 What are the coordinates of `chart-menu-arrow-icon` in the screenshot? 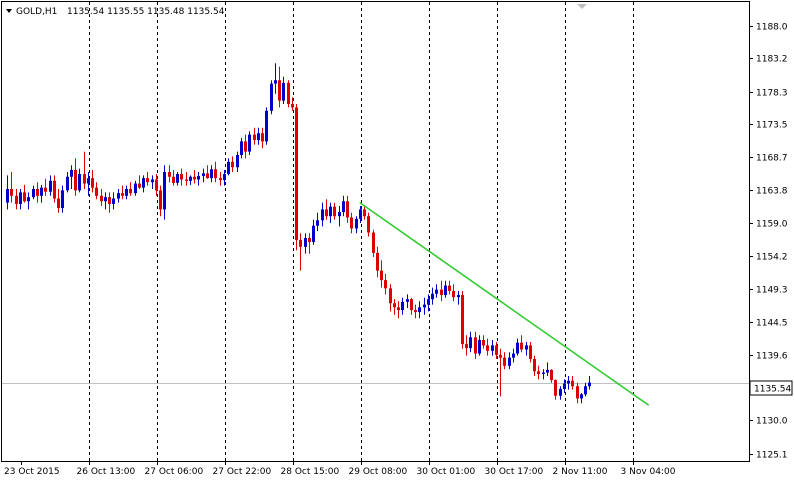 It's located at (9, 11).